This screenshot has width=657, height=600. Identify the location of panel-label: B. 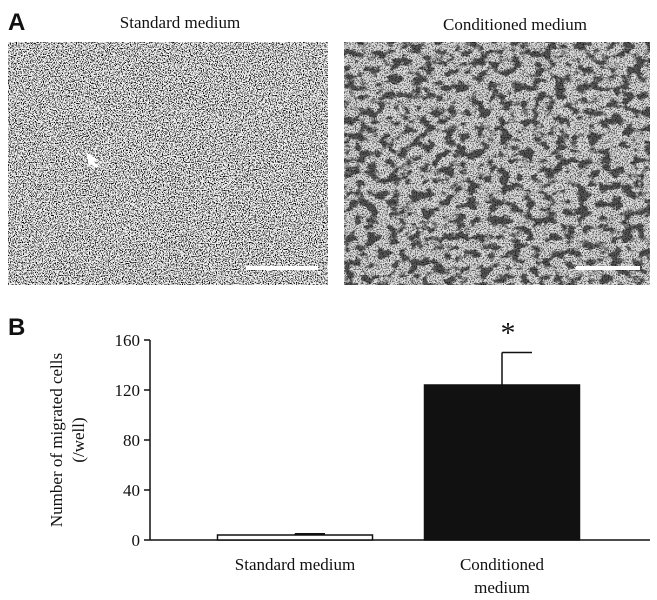
(16, 327).